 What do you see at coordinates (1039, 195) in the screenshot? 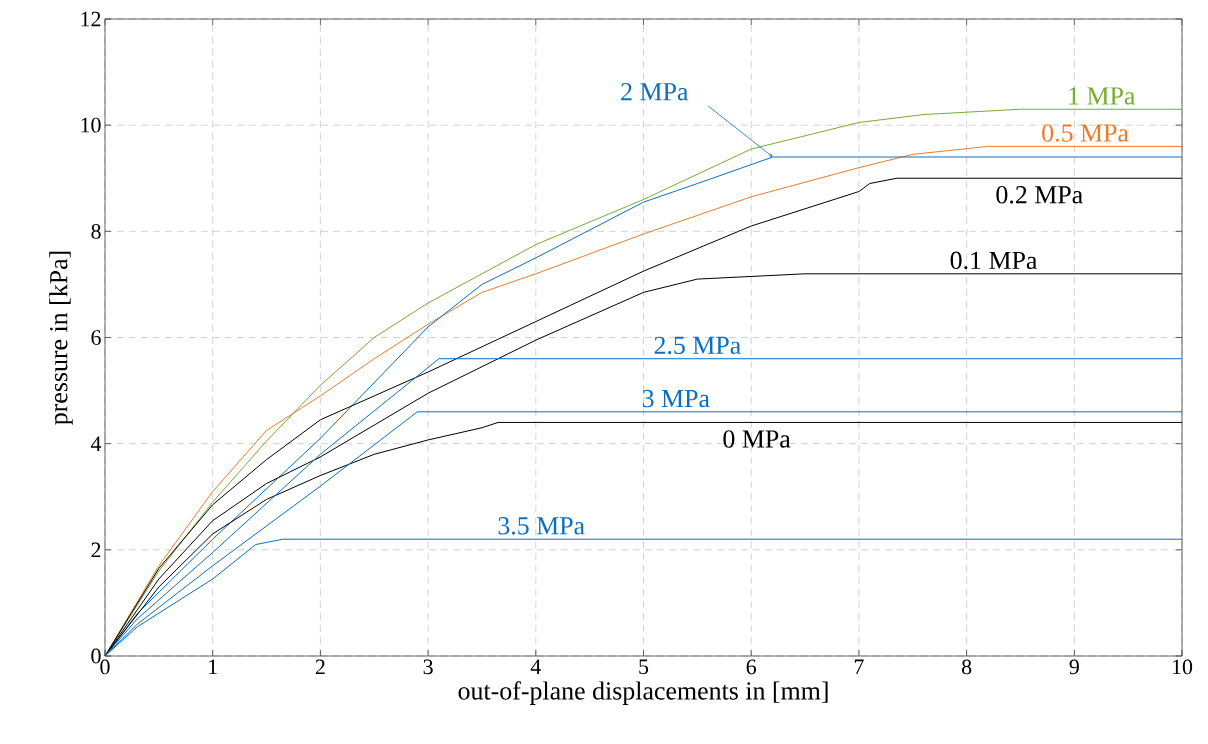
I see `series-label: 0.2 MPa` at bounding box center [1039, 195].